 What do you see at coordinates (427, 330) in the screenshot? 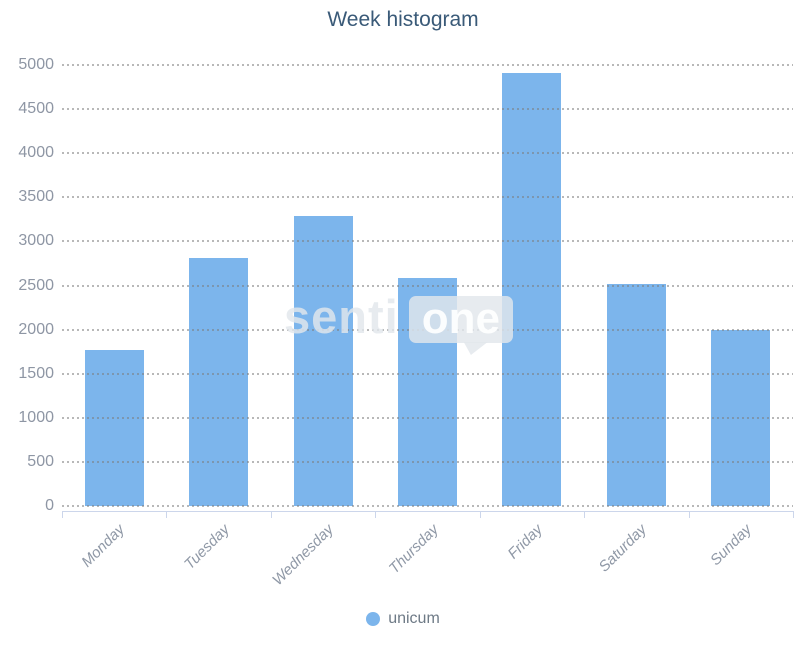
I see `gridline-2000` at bounding box center [427, 330].